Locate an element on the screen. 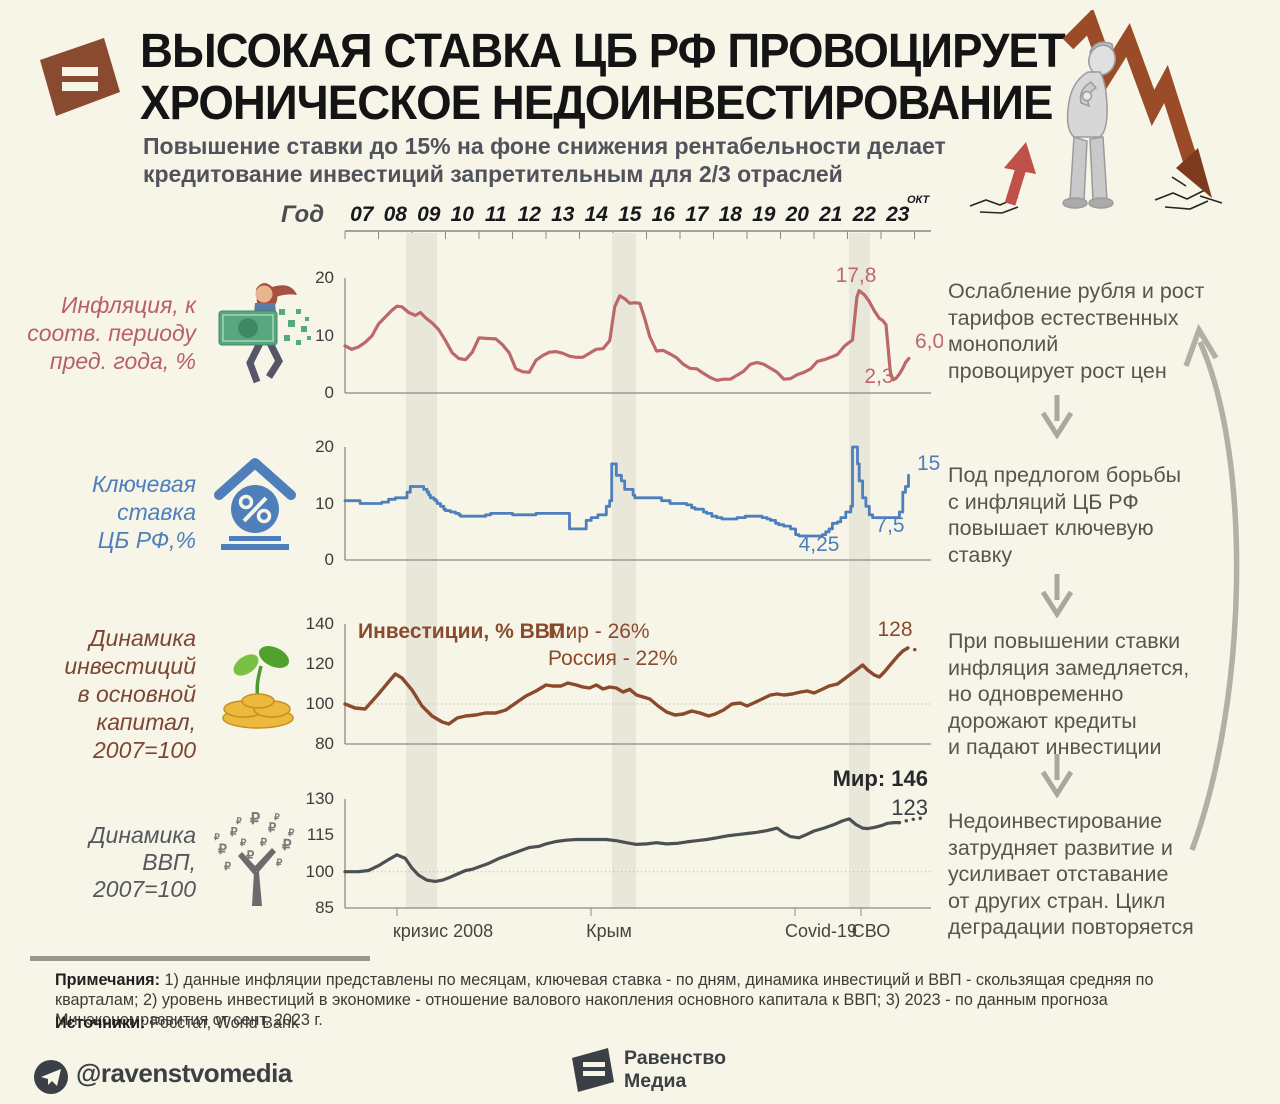 Image resolution: width=1280 pixels, height=1104 pixels. chart-side-label-line: соотв. периоду is located at coordinates (111, 333).